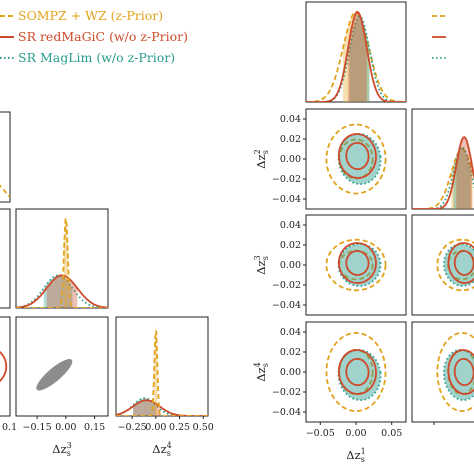 Image resolution: width=474 pixels, height=474 pixels. I want to click on left-panel-r1c0-frame, so click(5, 258).